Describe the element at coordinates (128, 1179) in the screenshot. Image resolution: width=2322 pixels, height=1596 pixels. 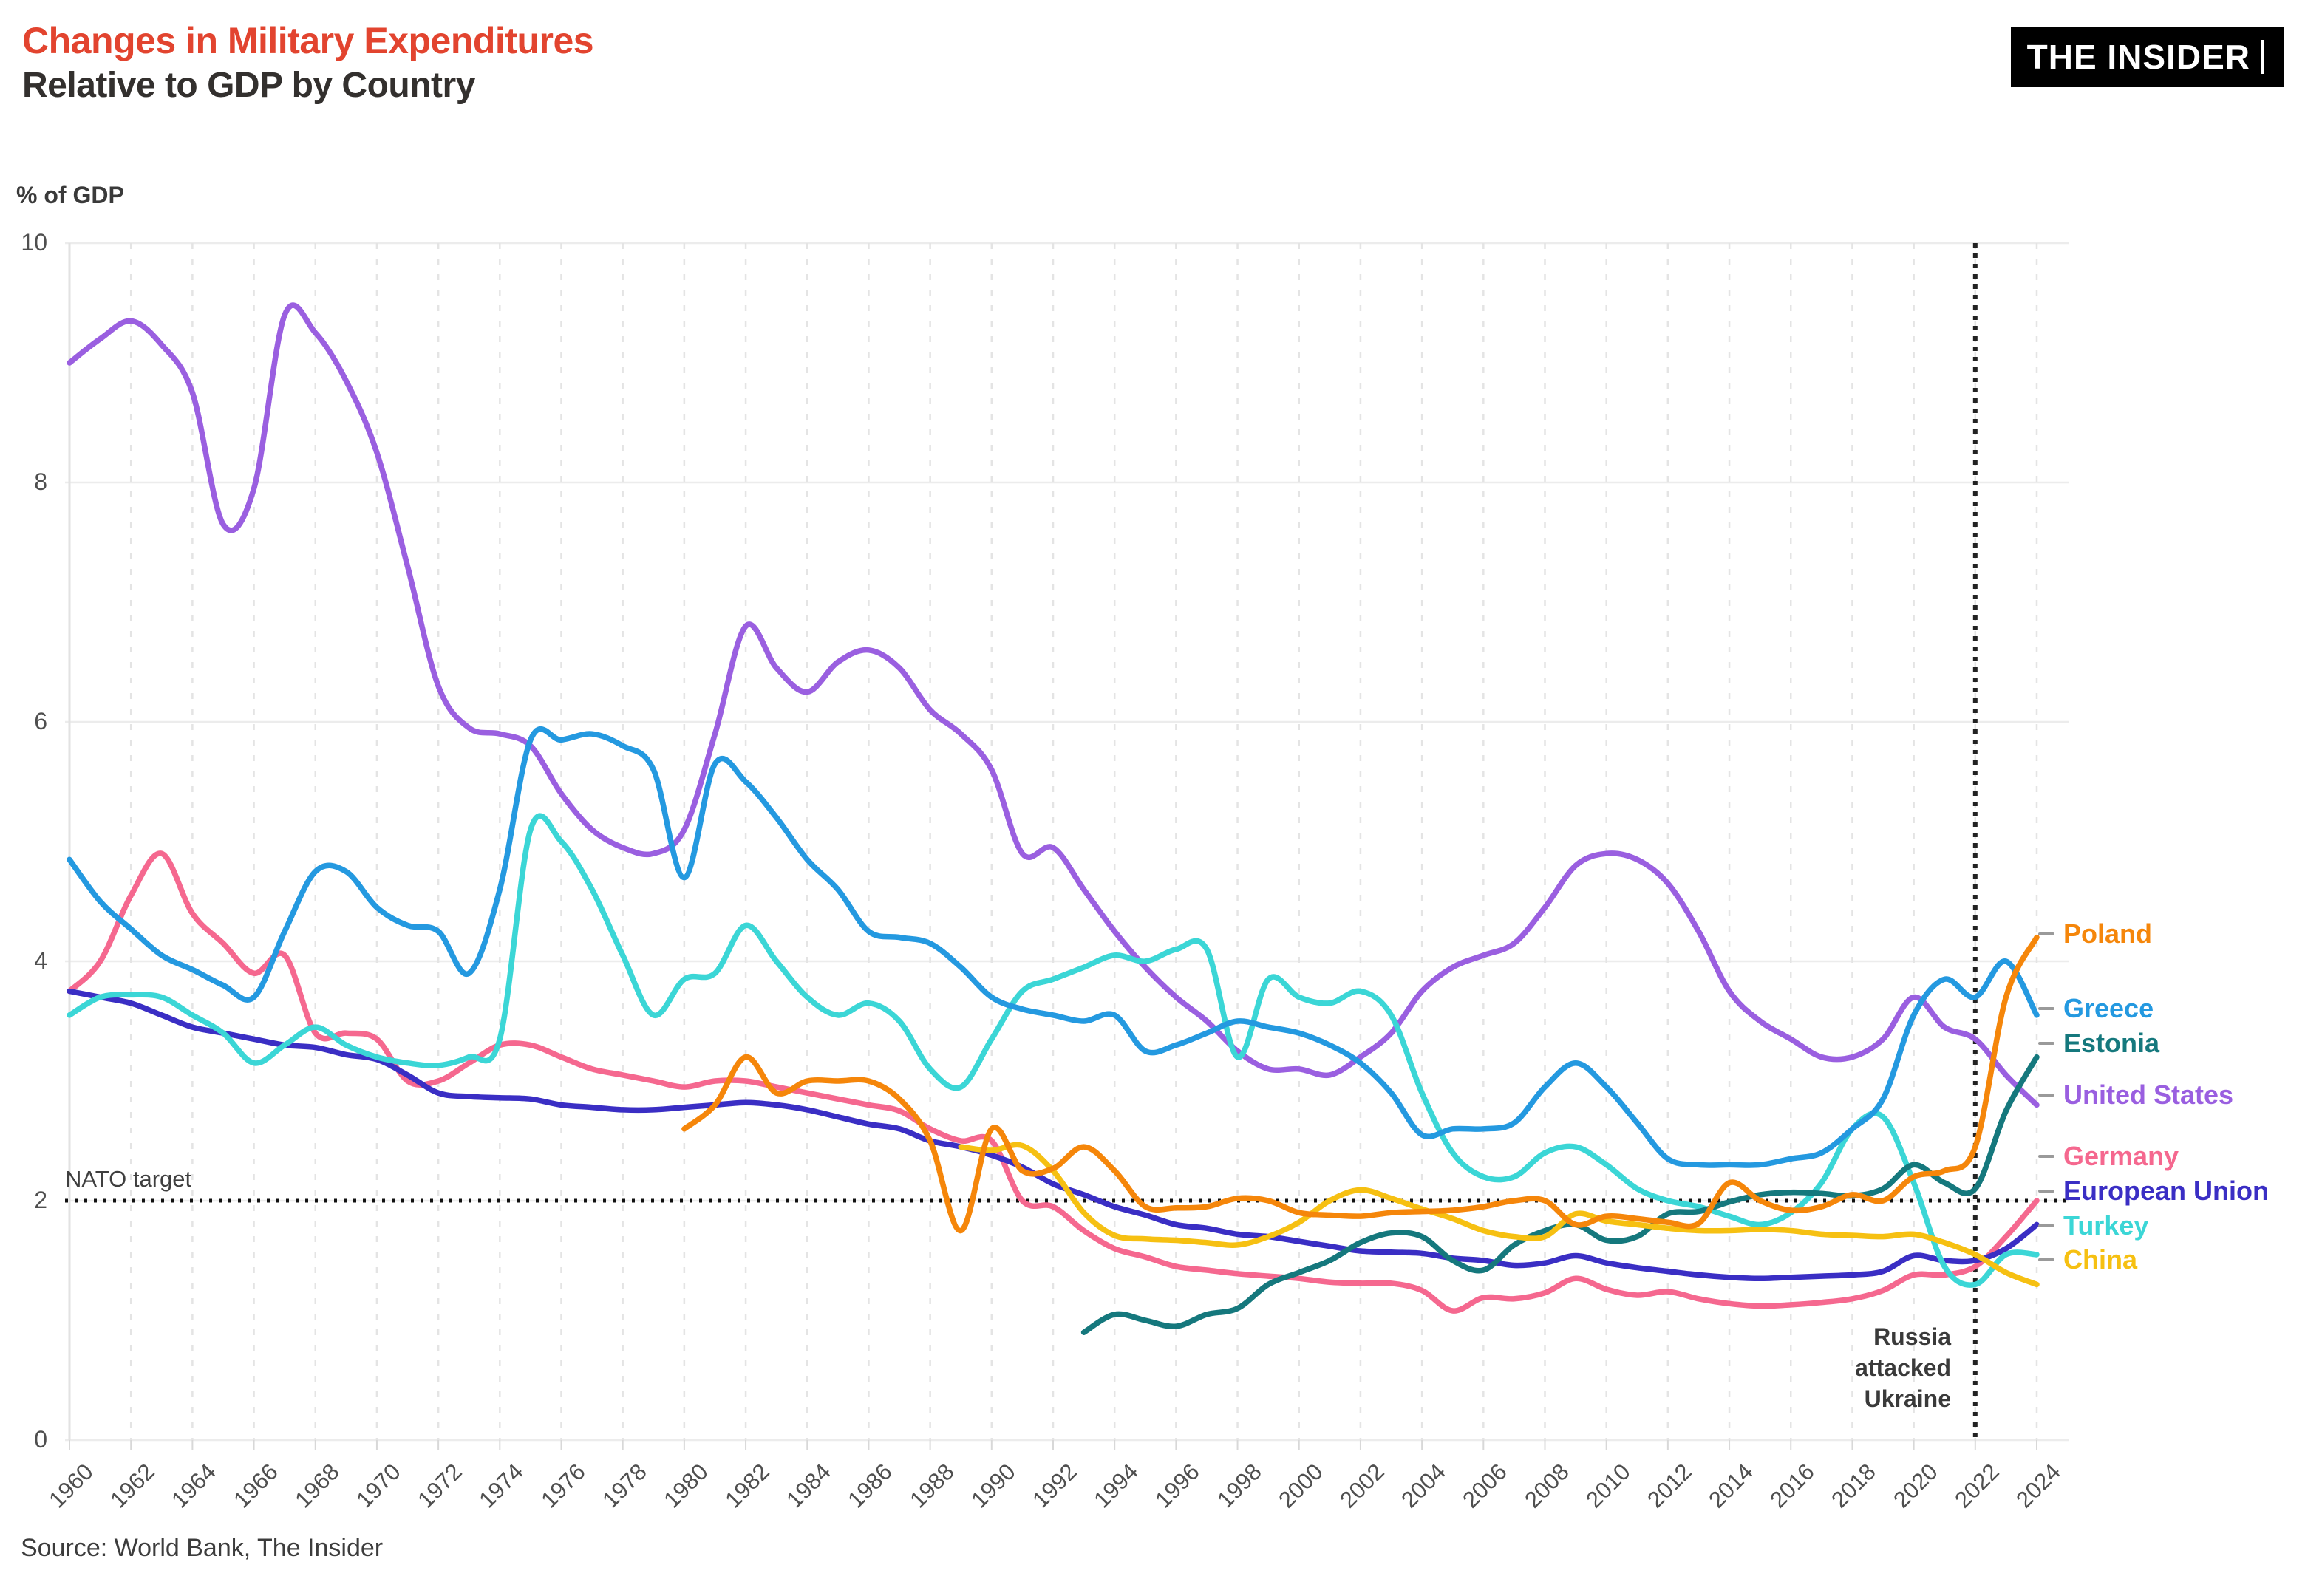
I see `nato-target-label: NATO target` at that location.